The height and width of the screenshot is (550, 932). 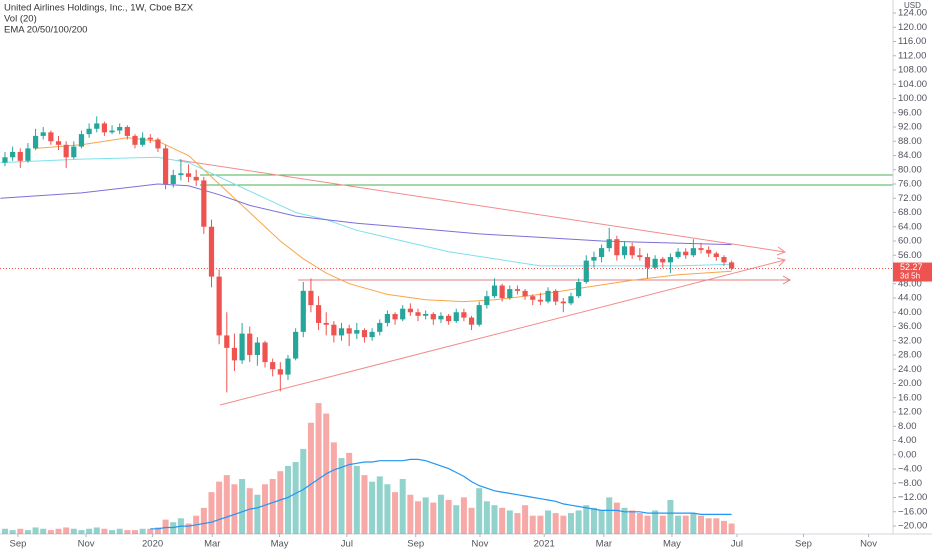 What do you see at coordinates (912, 70) in the screenshot?
I see `y-tick-label: 108.00` at bounding box center [912, 70].